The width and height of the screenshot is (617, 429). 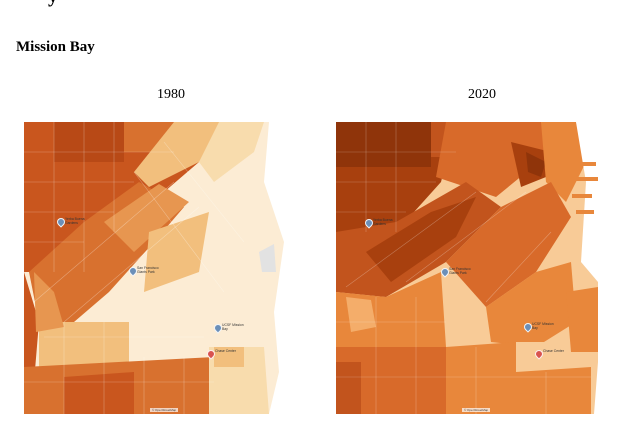 What do you see at coordinates (164, 410) in the screenshot?
I see `map-1980-attribution: © OpenStreetMap` at bounding box center [164, 410].